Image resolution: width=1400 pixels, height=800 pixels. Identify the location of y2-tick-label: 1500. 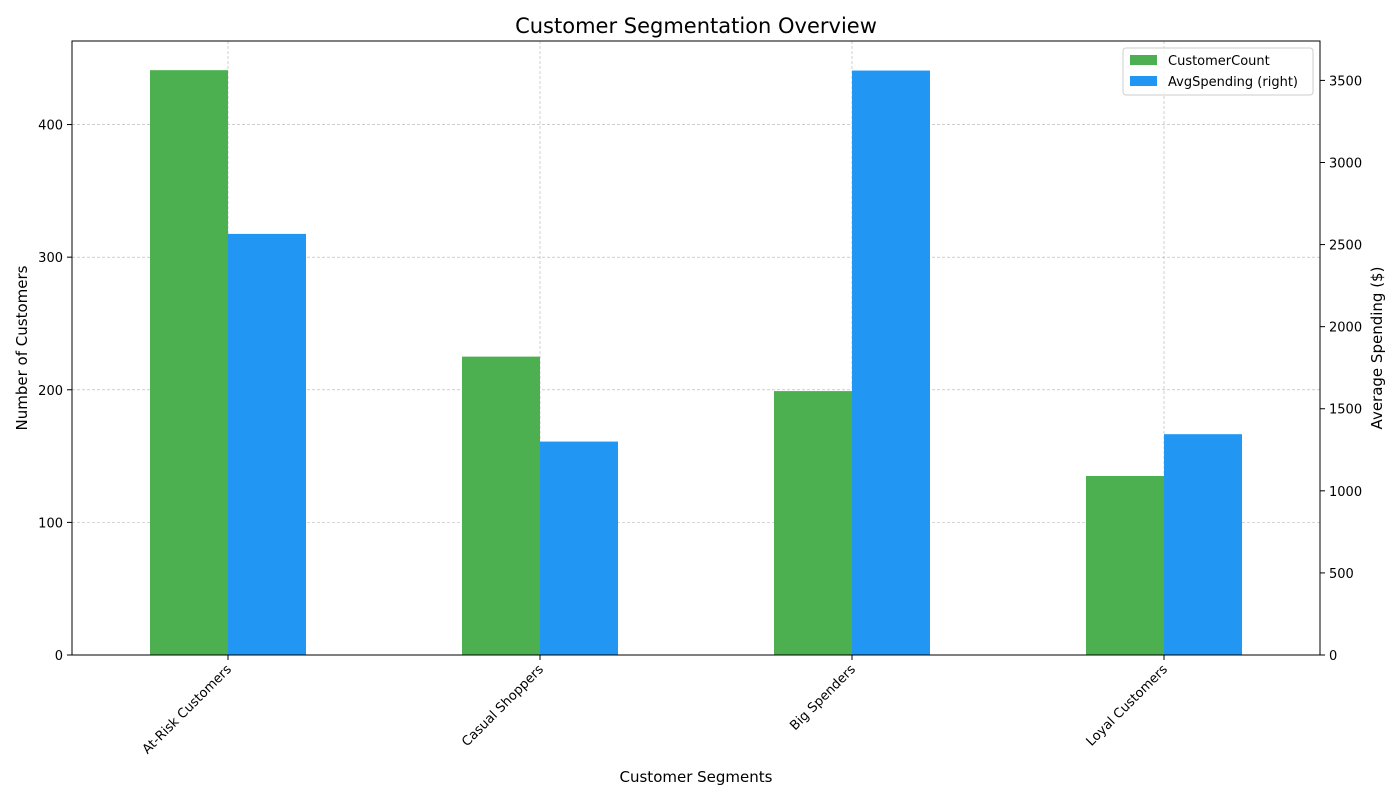
(1345, 410).